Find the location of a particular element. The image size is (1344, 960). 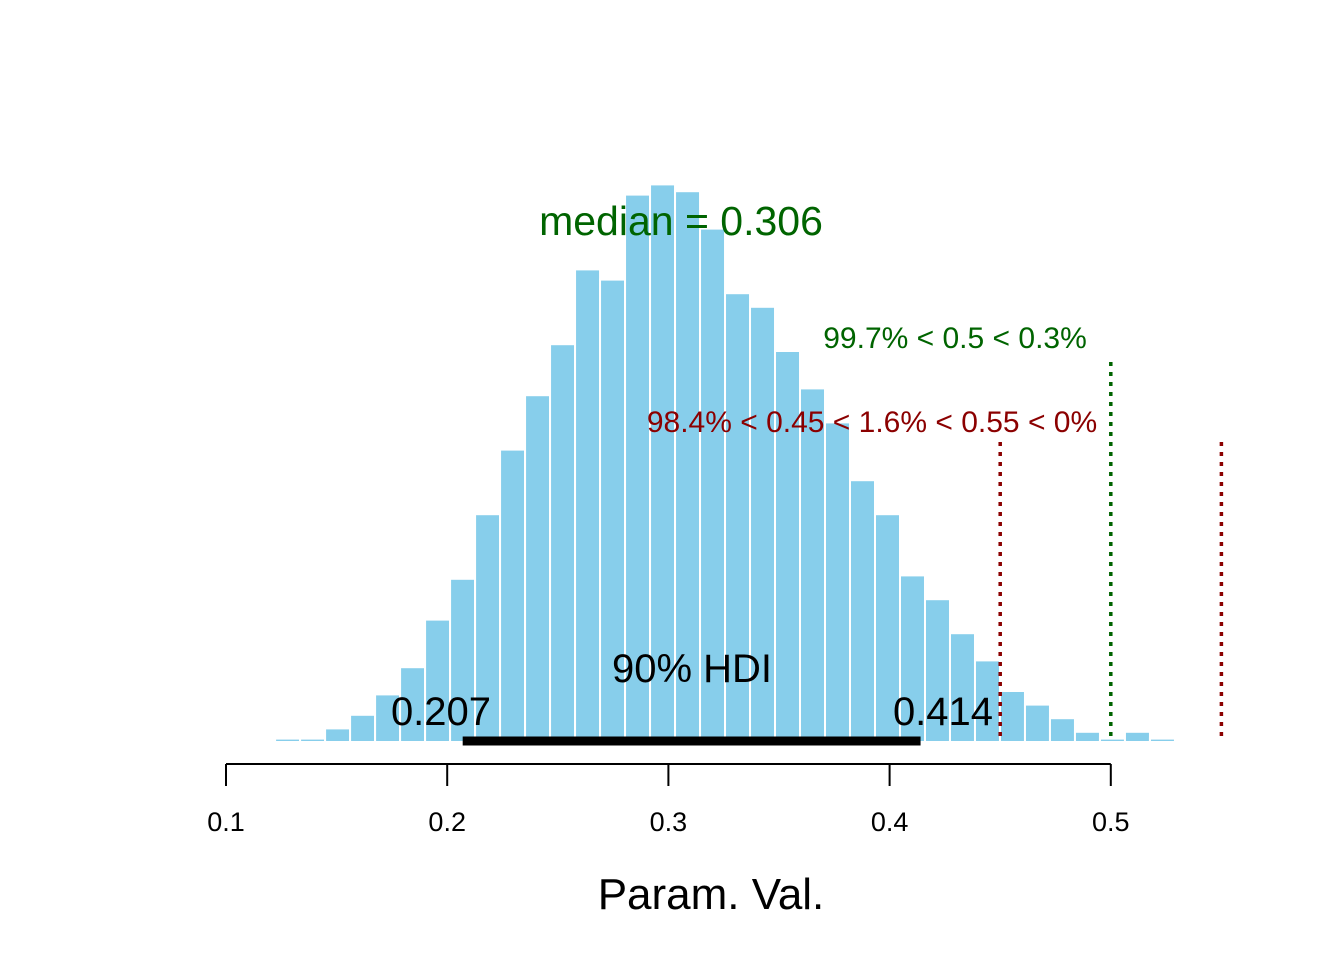

x-axis-tick-label: 0.4 is located at coordinates (890, 822).